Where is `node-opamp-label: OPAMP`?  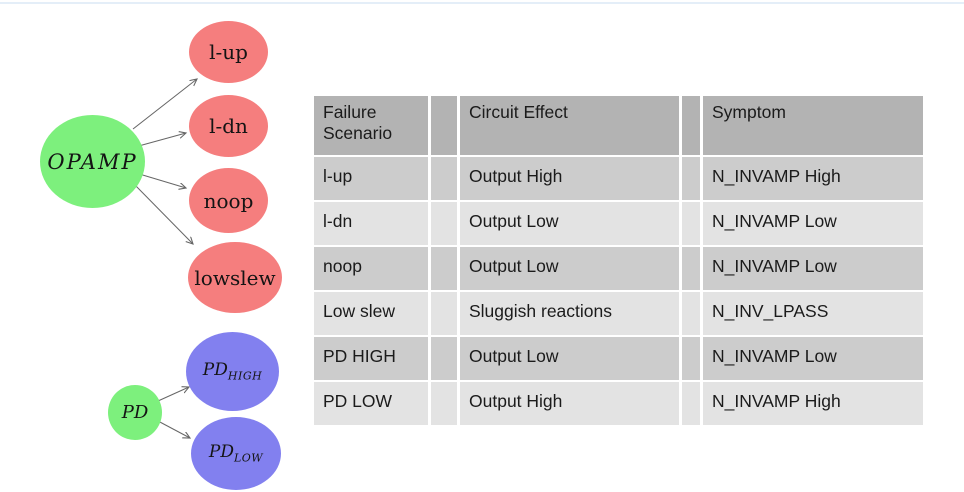 node-opamp-label: OPAMP is located at coordinates (92, 161).